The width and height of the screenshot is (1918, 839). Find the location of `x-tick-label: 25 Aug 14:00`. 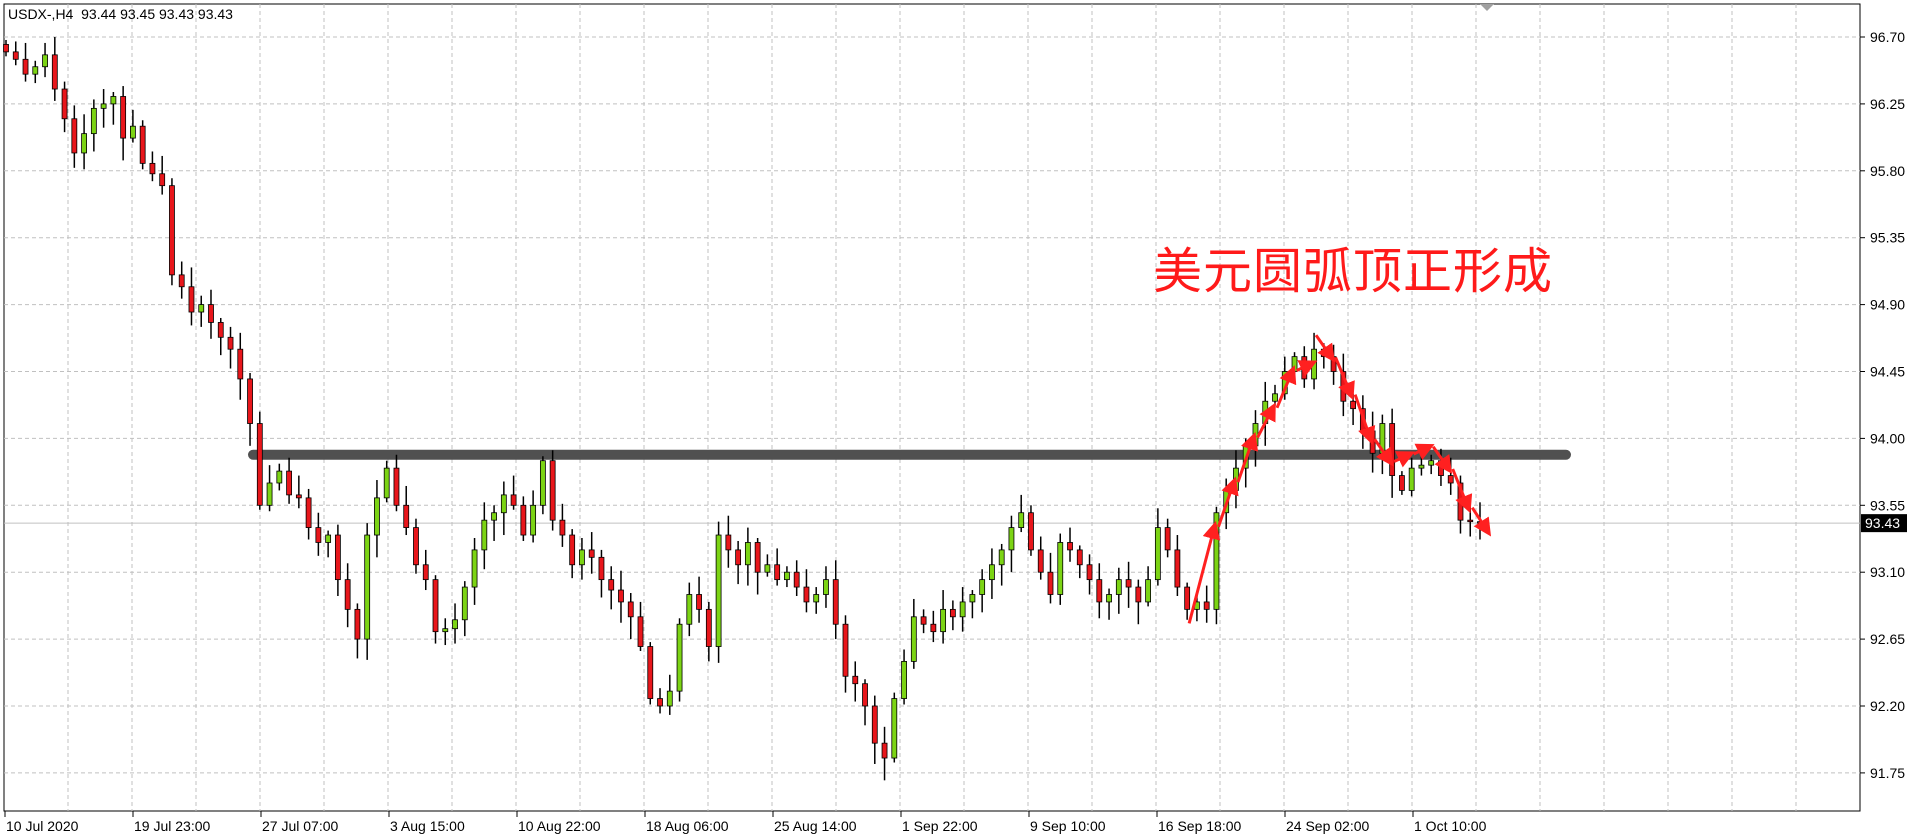

x-tick-label: 25 Aug 14:00 is located at coordinates (815, 826).